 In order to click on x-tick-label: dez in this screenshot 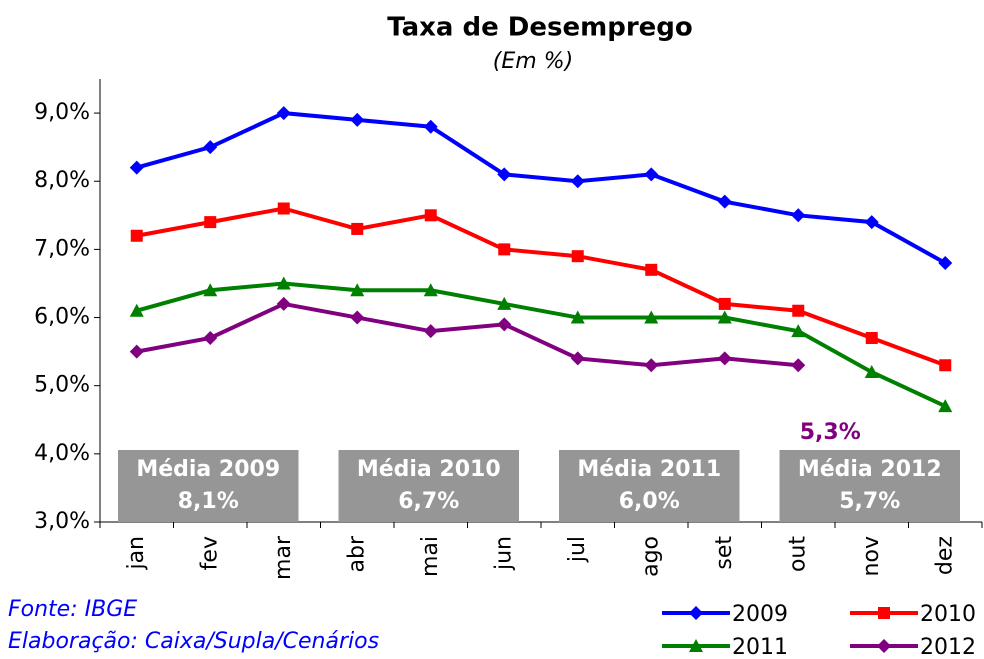, I will do `click(944, 555)`.